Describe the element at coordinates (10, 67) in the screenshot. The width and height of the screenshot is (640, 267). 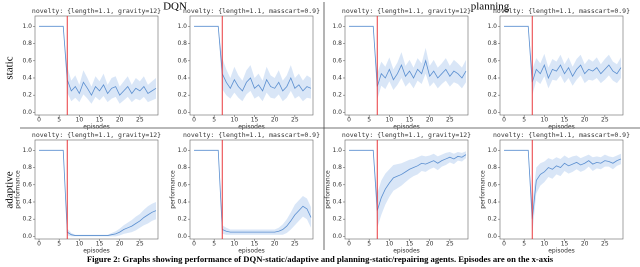
I see `row-label: static` at that location.